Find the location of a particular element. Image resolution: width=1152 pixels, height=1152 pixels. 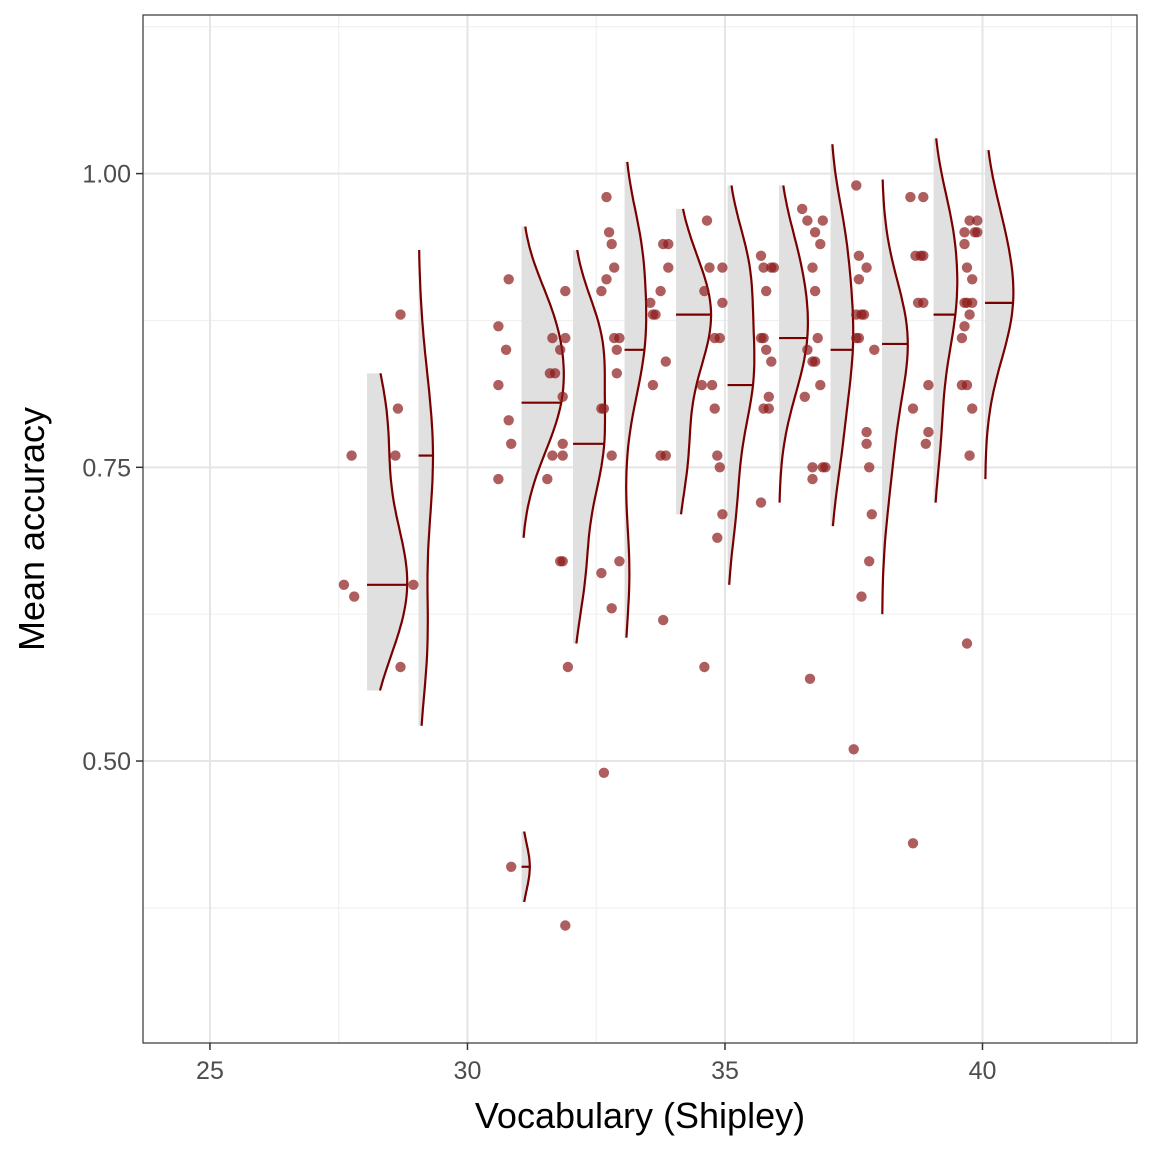

x-tick-label: 40 is located at coordinates (983, 1071).